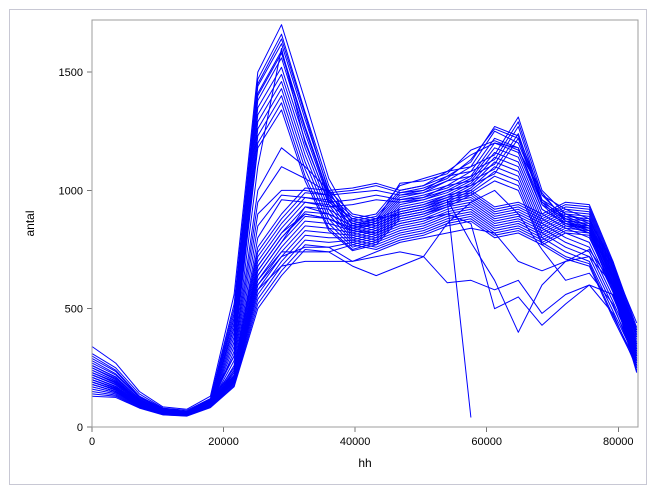  What do you see at coordinates (92, 442) in the screenshot?
I see `x-tick-label: 0` at bounding box center [92, 442].